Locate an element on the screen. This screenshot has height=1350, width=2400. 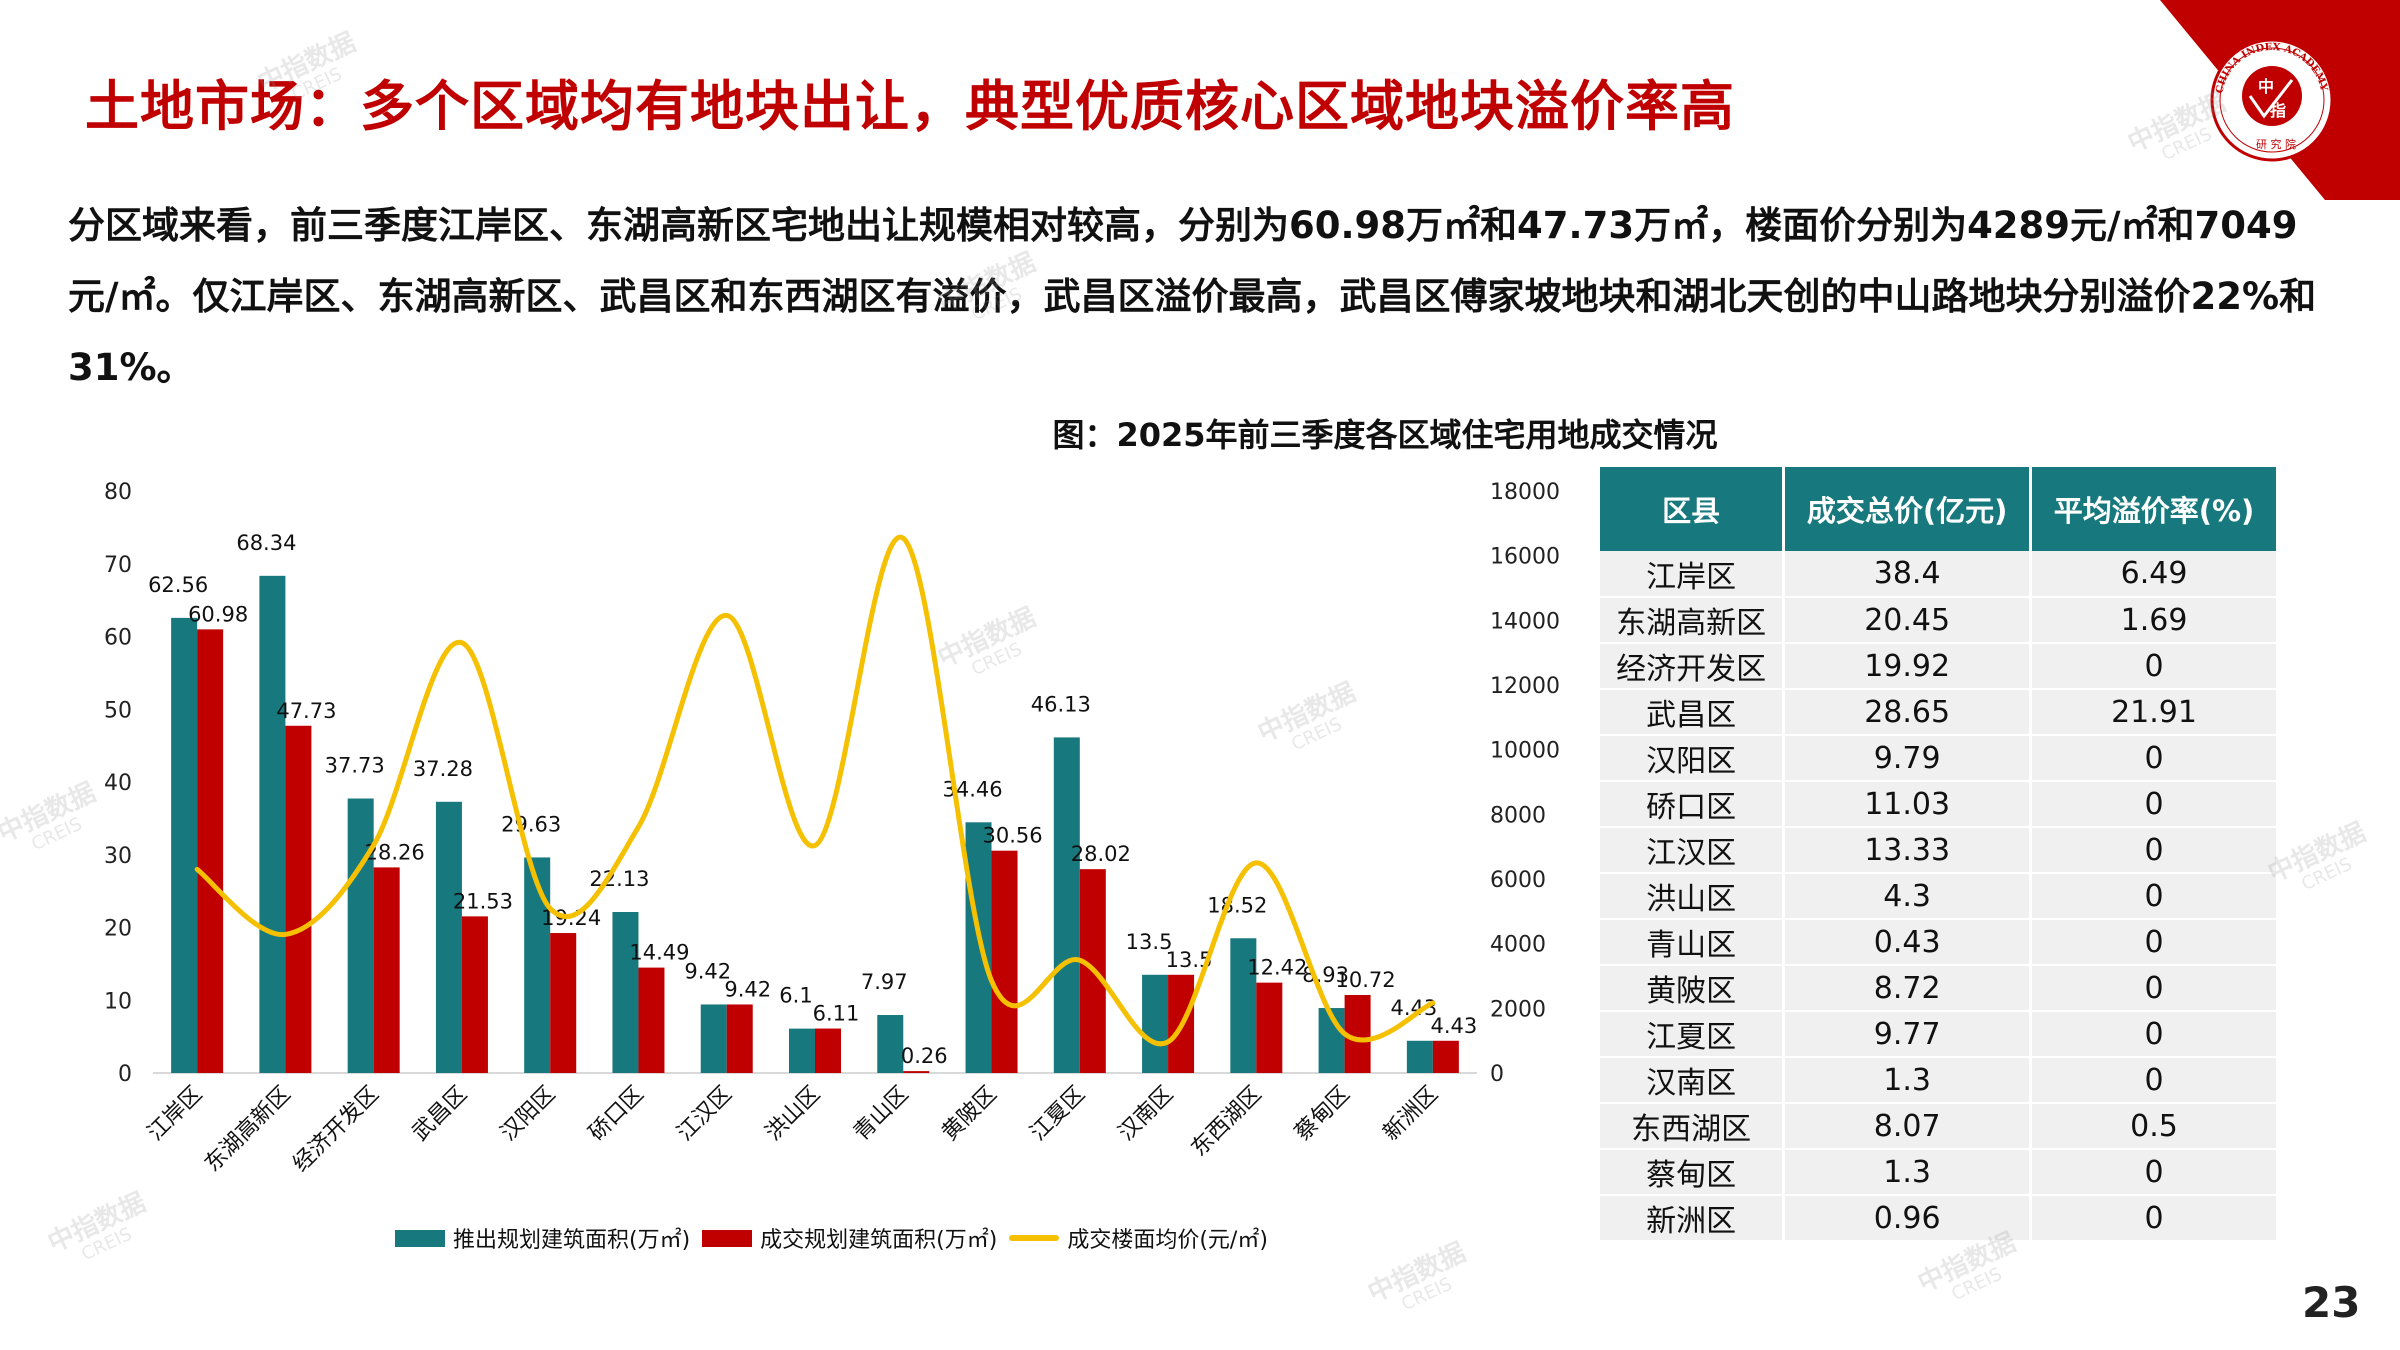
table-row: 汉阳区 9.79 0 is located at coordinates (1939, 758).